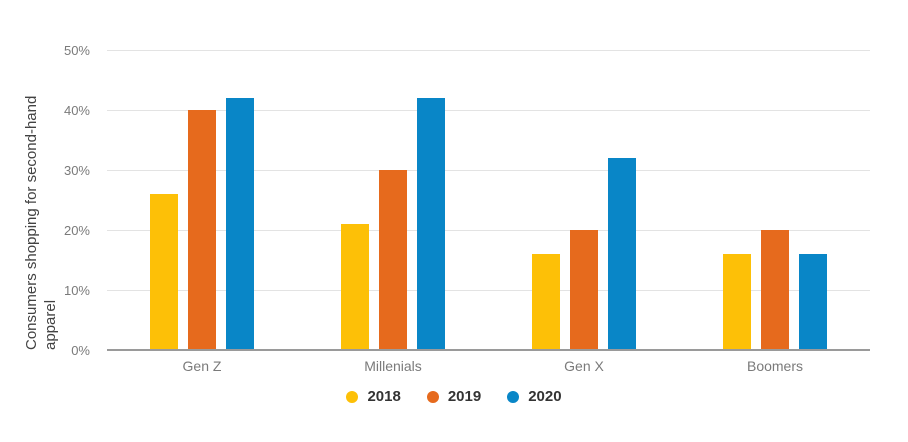  What do you see at coordinates (775, 366) in the screenshot?
I see `x-axis-category-label: Boomers` at bounding box center [775, 366].